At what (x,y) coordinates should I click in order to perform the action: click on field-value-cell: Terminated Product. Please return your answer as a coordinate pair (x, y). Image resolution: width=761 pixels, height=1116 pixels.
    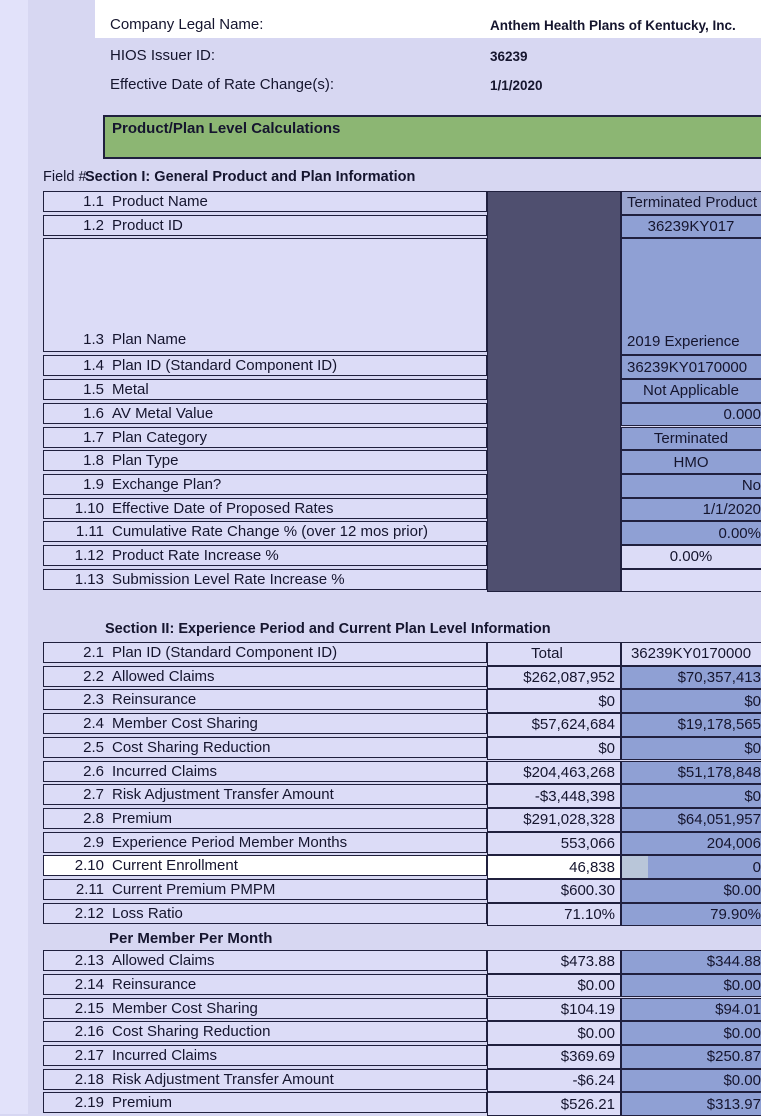
    Looking at the image, I should click on (691, 203).